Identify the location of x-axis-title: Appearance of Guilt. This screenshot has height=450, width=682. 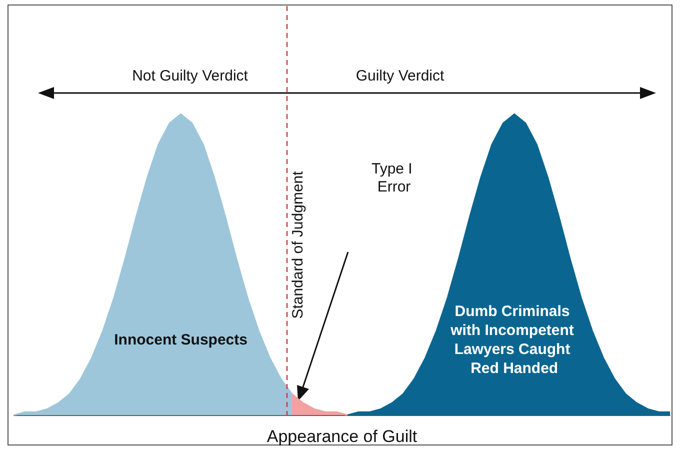
(342, 436).